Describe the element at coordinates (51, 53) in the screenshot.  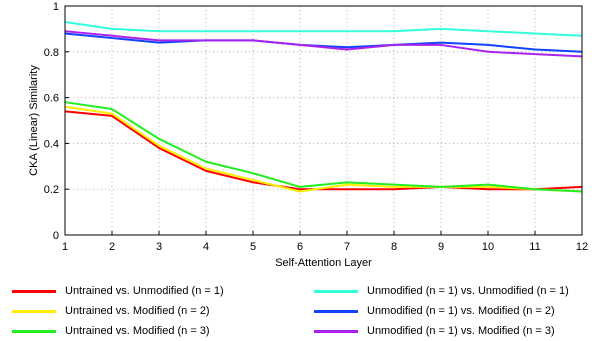
I see `y-tick-label: 0.8` at that location.